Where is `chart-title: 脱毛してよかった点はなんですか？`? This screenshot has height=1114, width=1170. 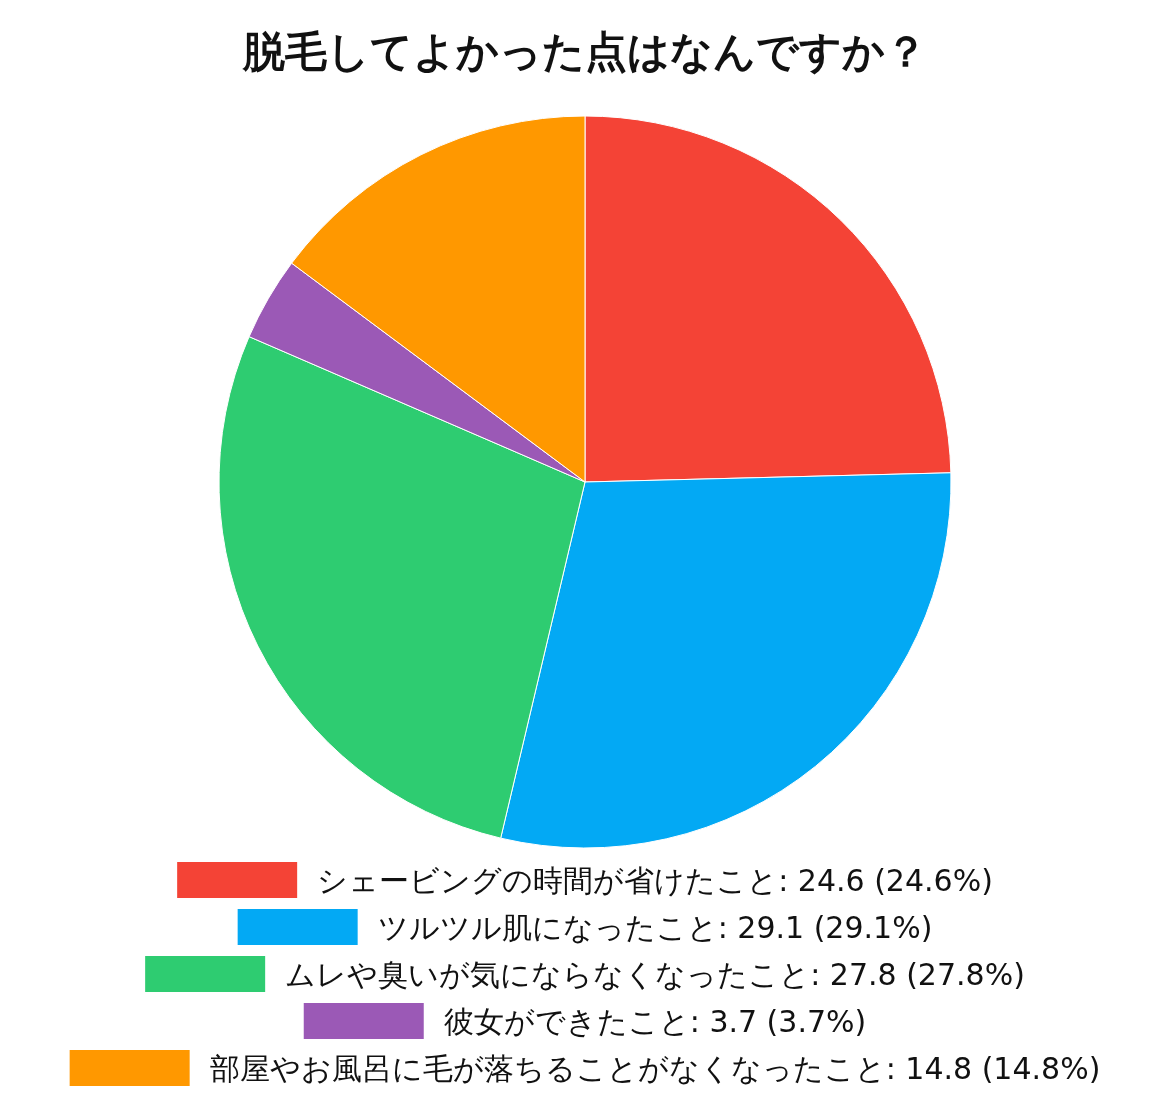
chart-title: 脱毛してよかった点はなんですか？ is located at coordinates (584, 51).